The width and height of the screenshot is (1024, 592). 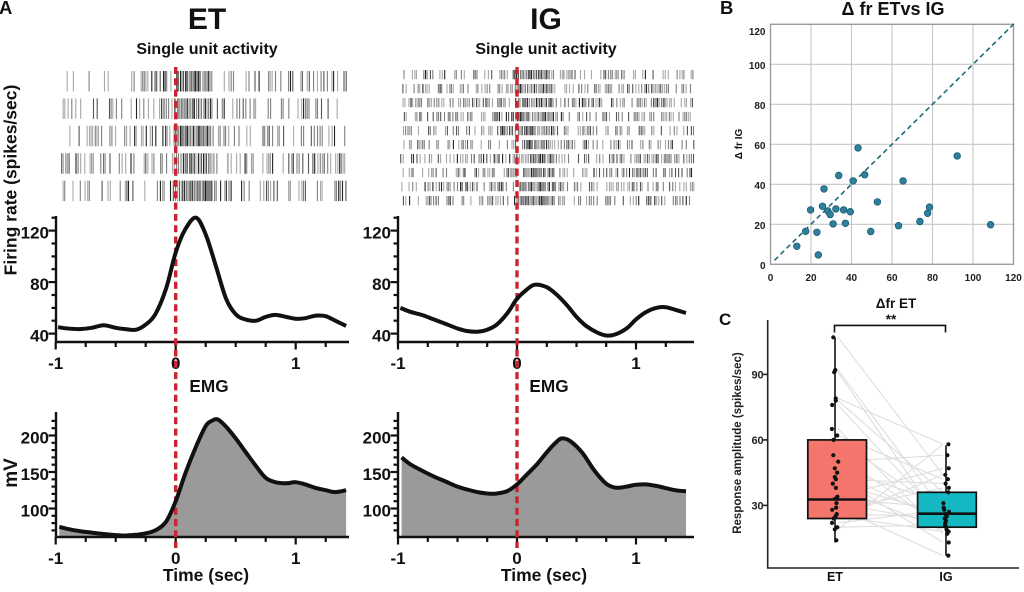 I want to click on svg-text: mV, so click(x=11, y=473).